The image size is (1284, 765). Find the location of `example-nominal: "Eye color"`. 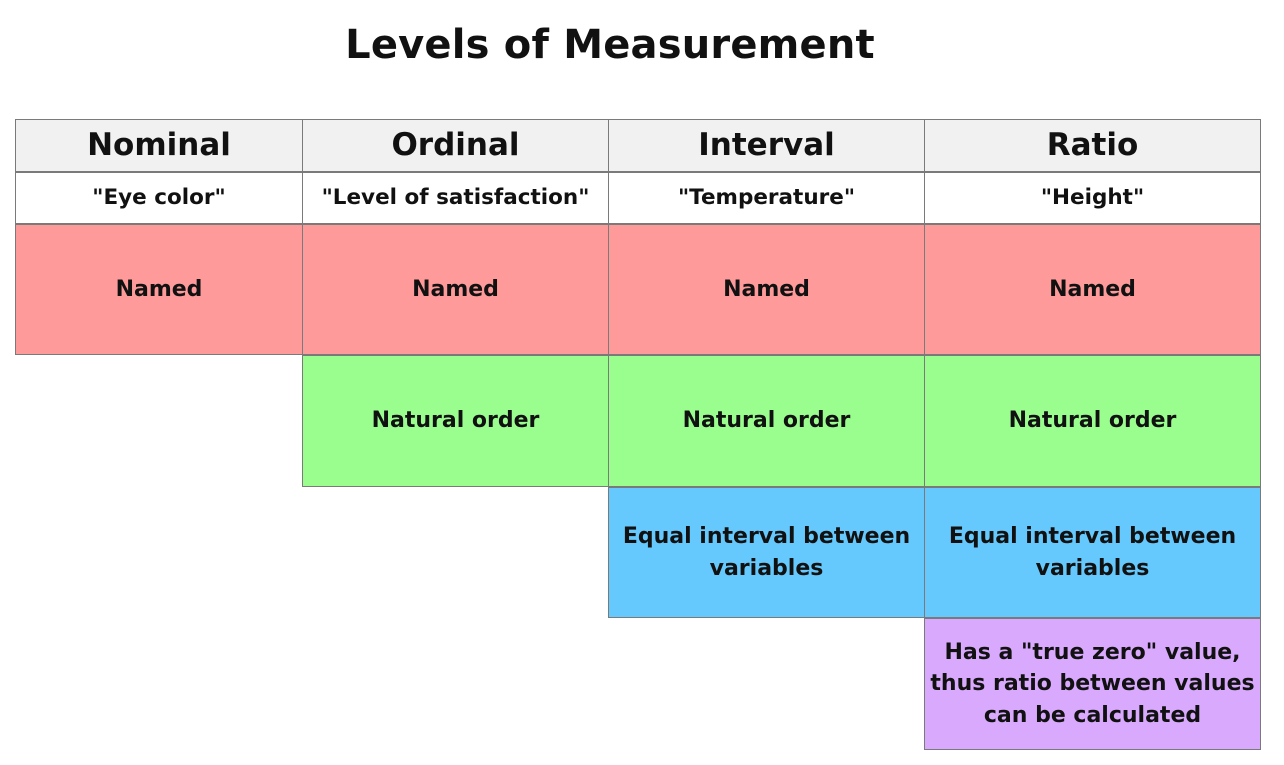

example-nominal: "Eye color" is located at coordinates (159, 198).